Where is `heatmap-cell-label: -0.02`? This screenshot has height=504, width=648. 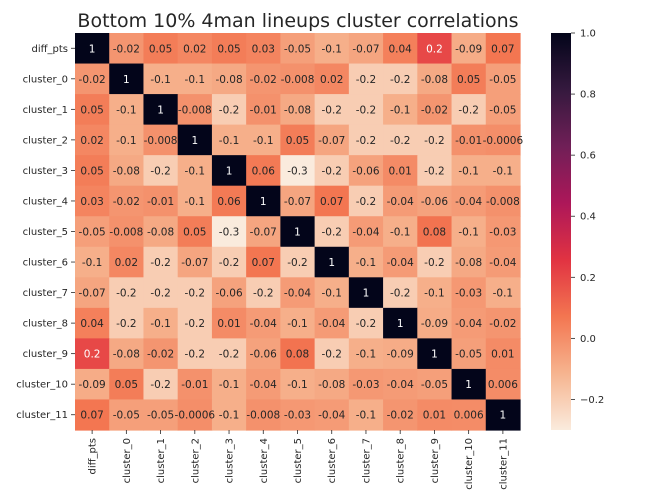
heatmap-cell-label: -0.02 is located at coordinates (502, 324).